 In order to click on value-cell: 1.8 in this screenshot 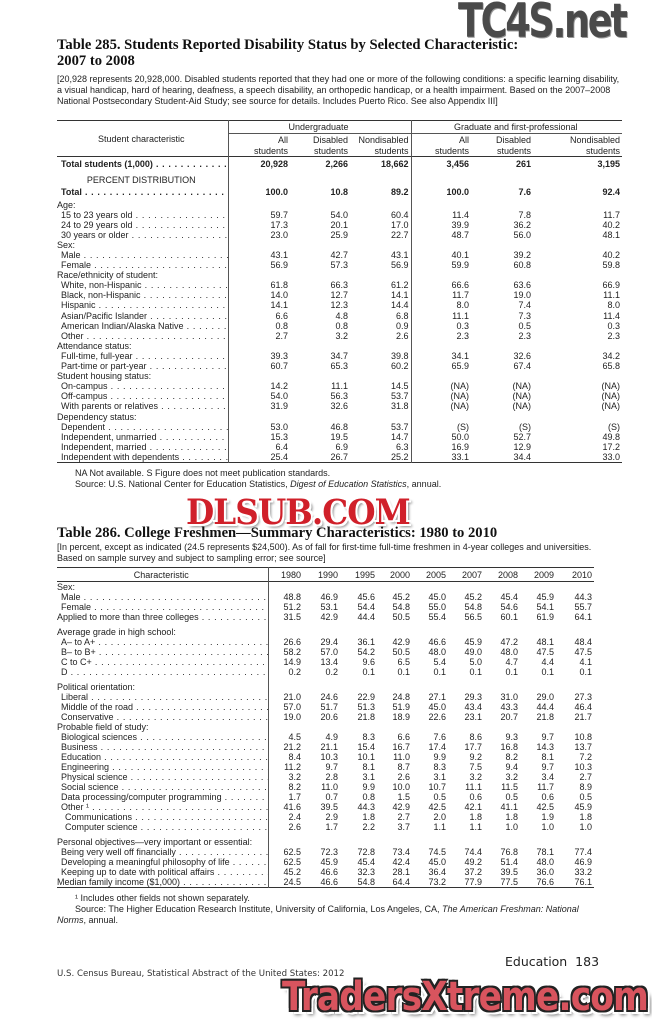, I will do `click(368, 817)`.